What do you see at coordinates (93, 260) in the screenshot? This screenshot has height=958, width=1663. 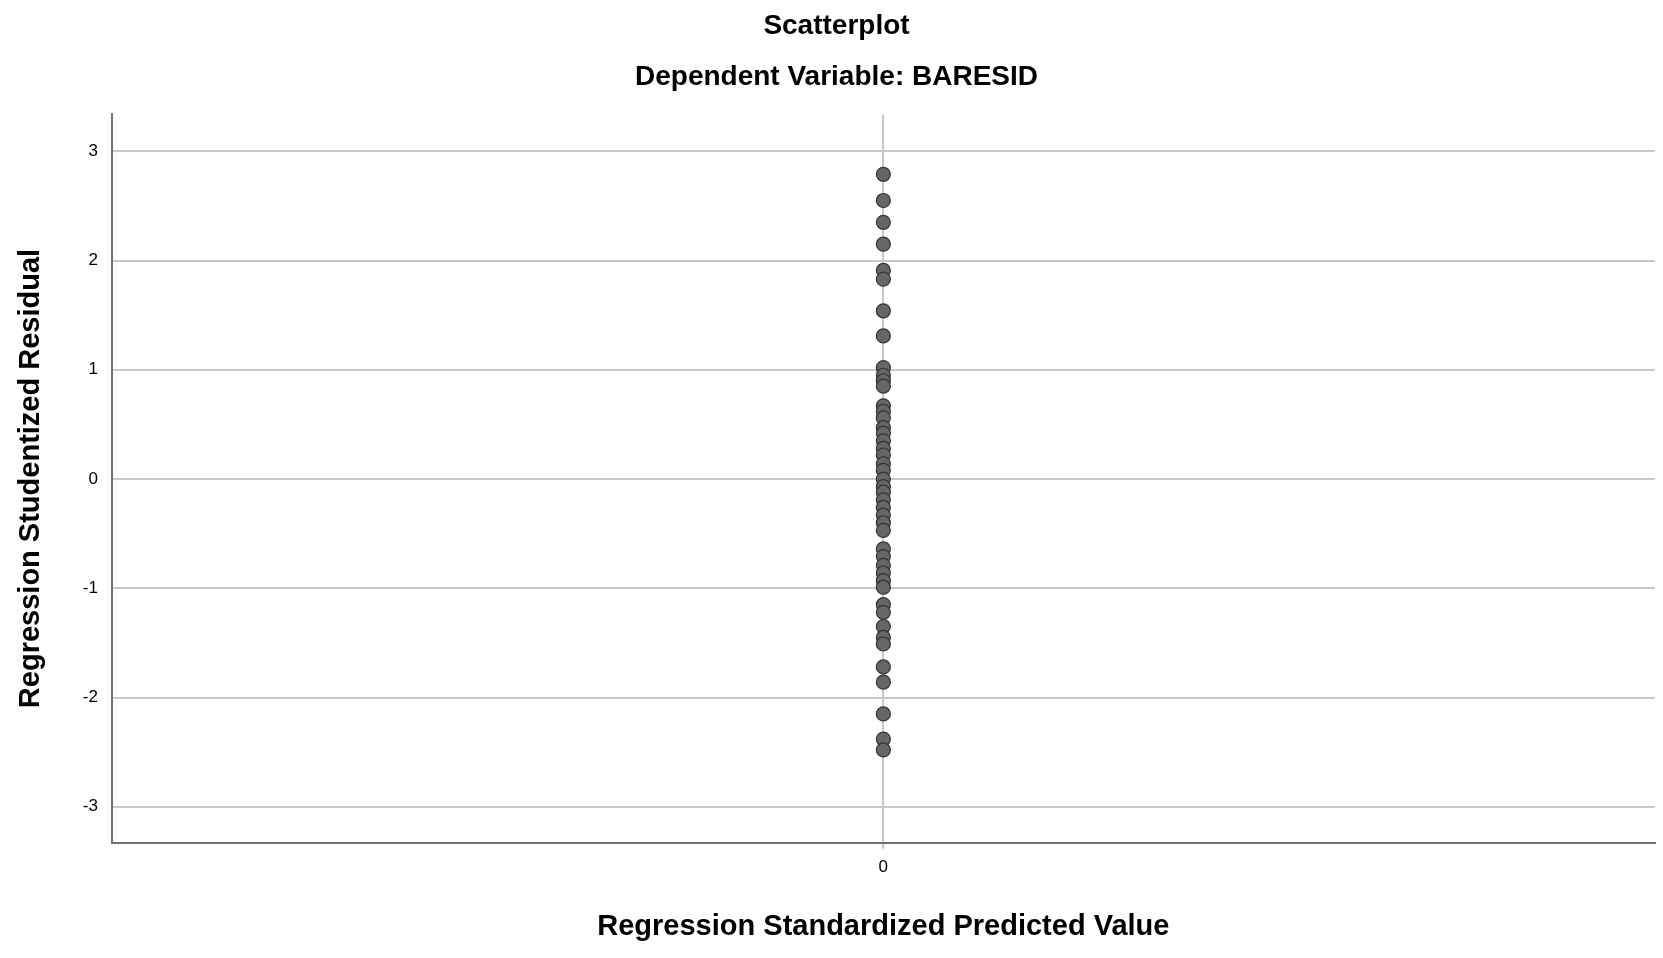 I see `y-tick-label: 2` at bounding box center [93, 260].